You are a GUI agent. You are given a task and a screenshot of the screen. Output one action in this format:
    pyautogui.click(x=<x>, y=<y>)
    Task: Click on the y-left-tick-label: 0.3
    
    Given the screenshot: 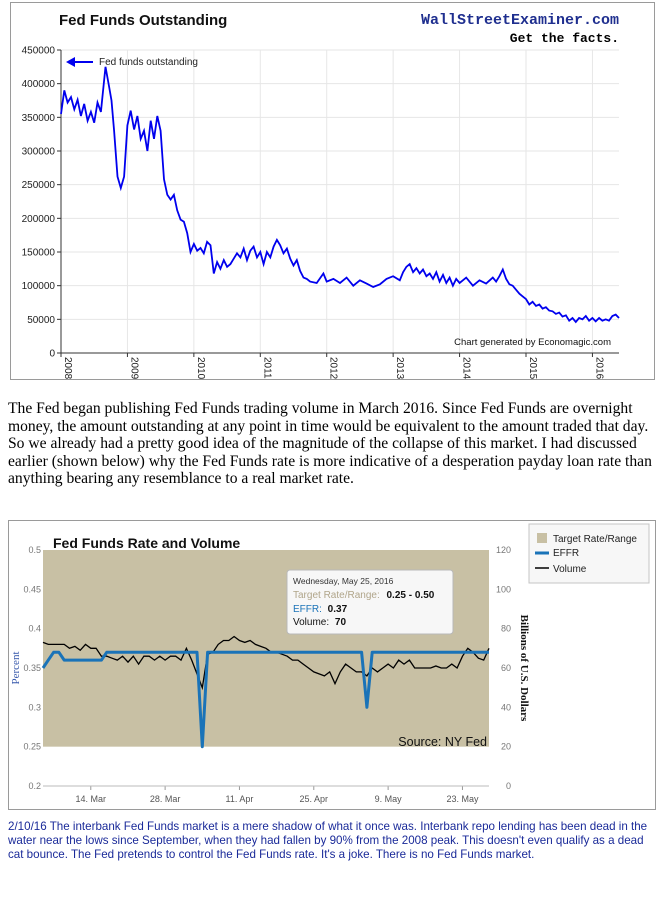 What is the action you would take?
    pyautogui.click(x=34, y=707)
    